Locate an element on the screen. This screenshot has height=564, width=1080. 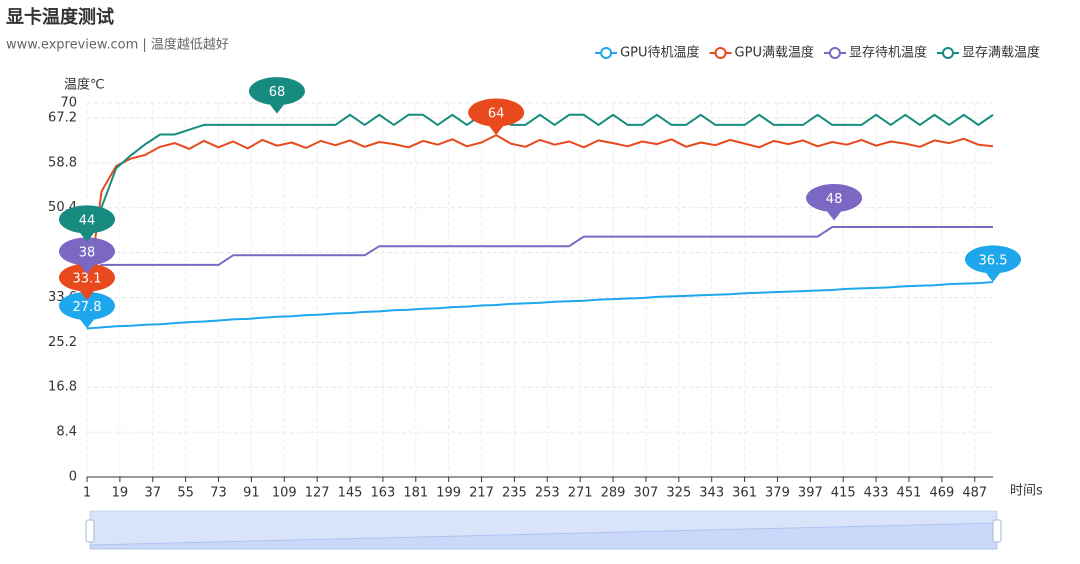
legend-item: GPU待机温度 is located at coordinates (647, 53).